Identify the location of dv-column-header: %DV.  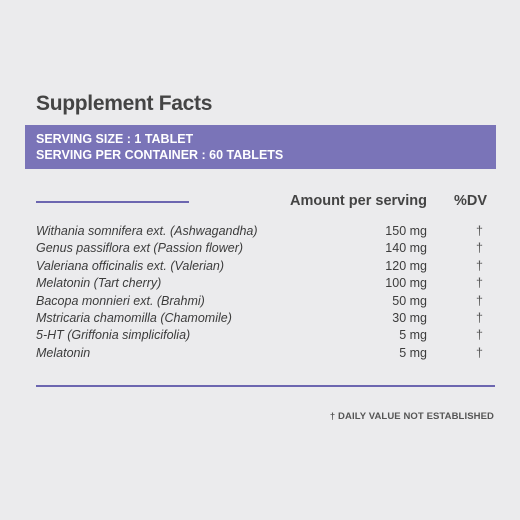
(471, 201).